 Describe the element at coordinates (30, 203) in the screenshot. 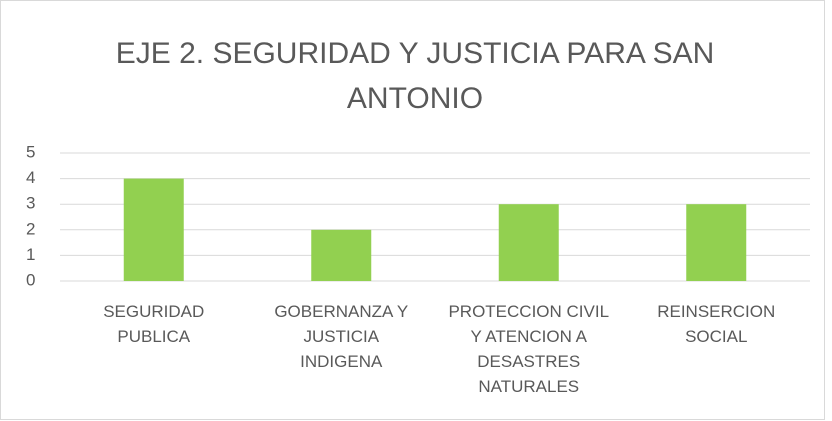

I see `y-tick-label: 3` at that location.